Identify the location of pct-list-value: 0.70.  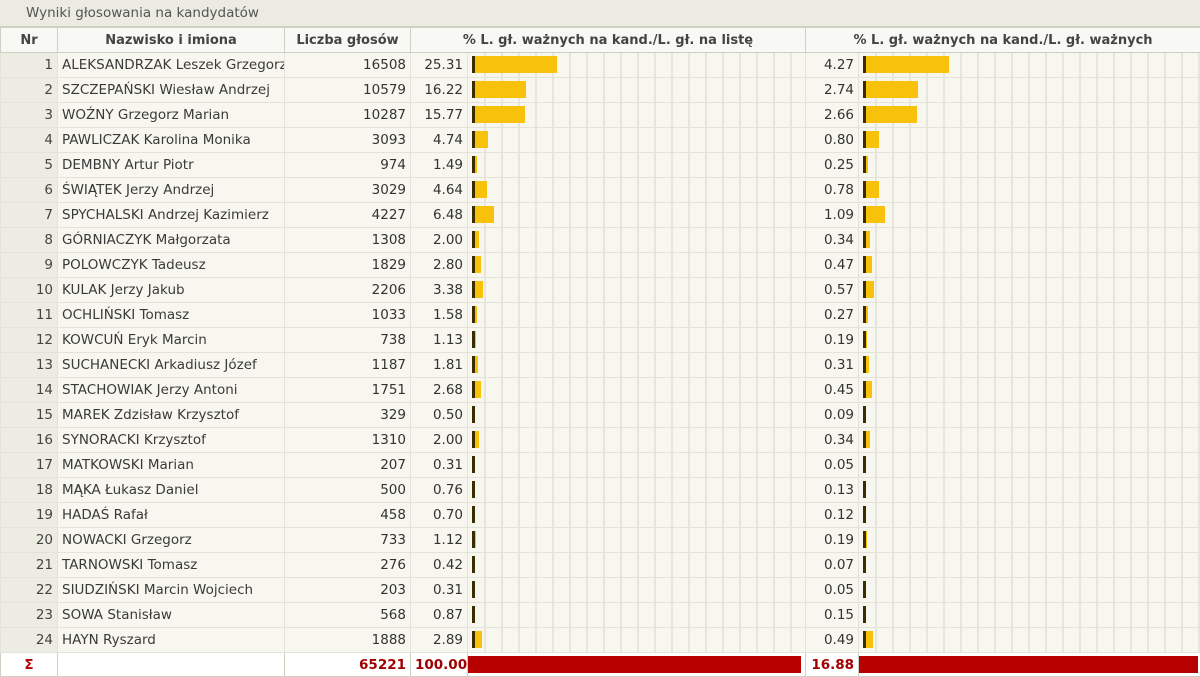
(439, 515).